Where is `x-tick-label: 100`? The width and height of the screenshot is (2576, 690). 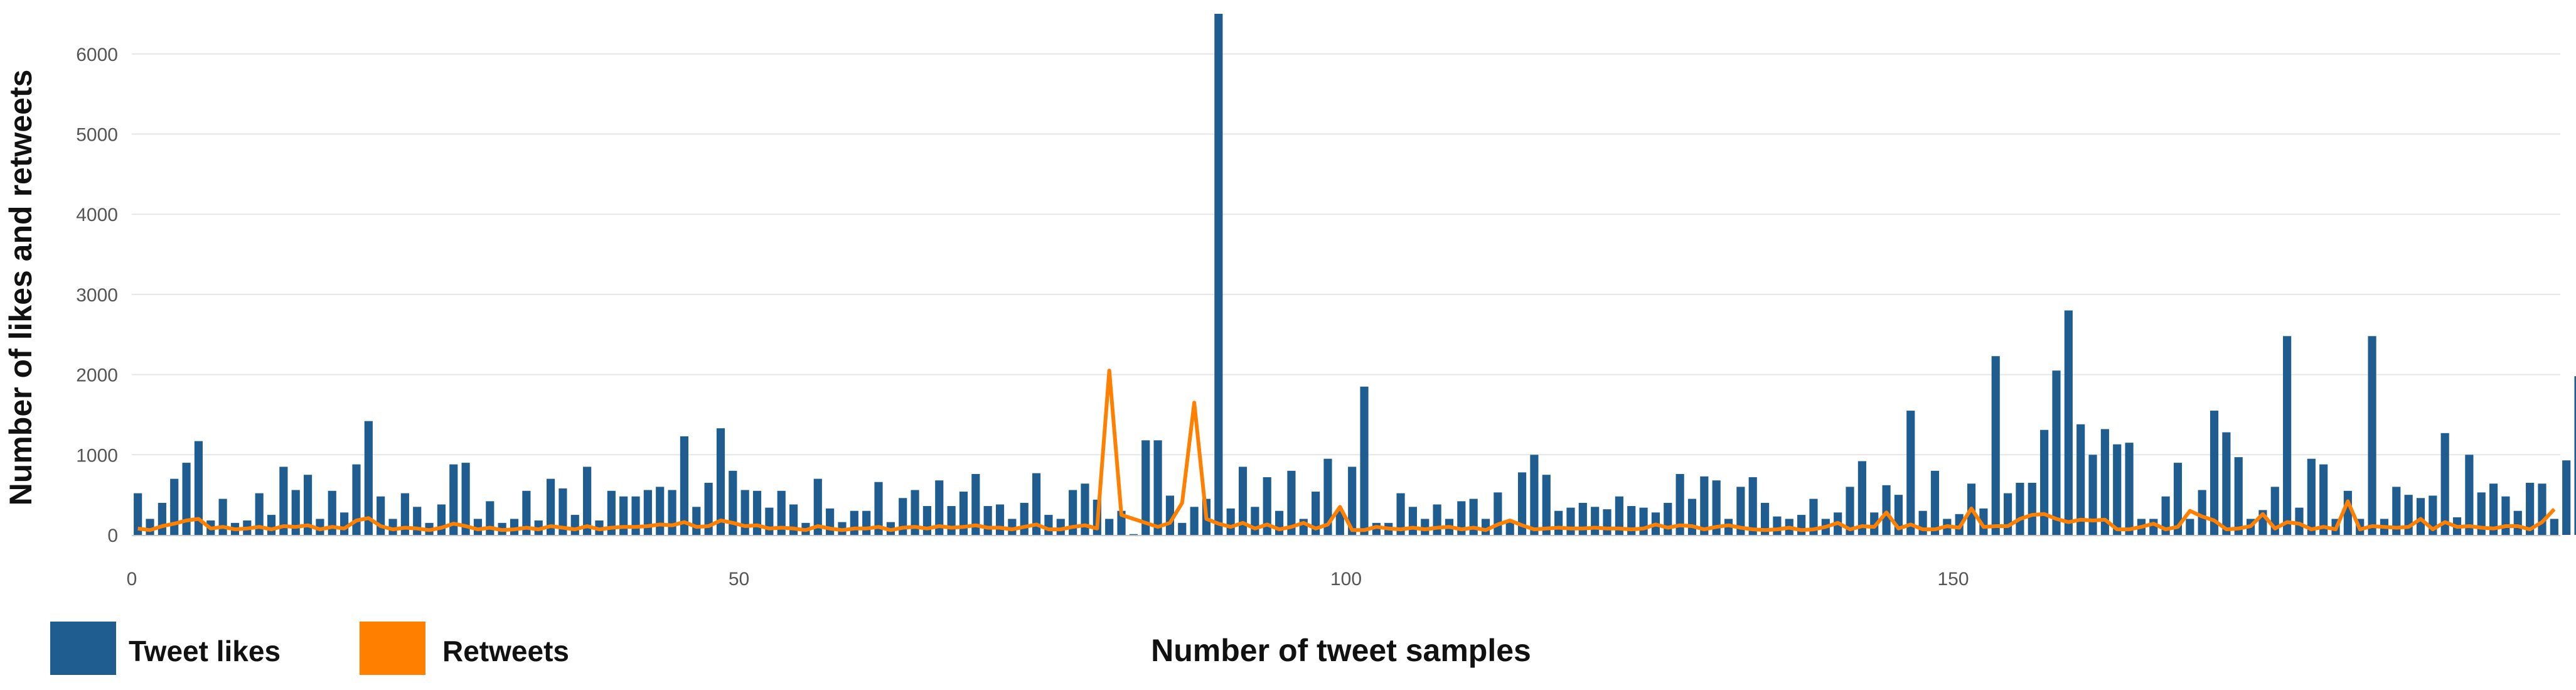 x-tick-label: 100 is located at coordinates (1346, 579).